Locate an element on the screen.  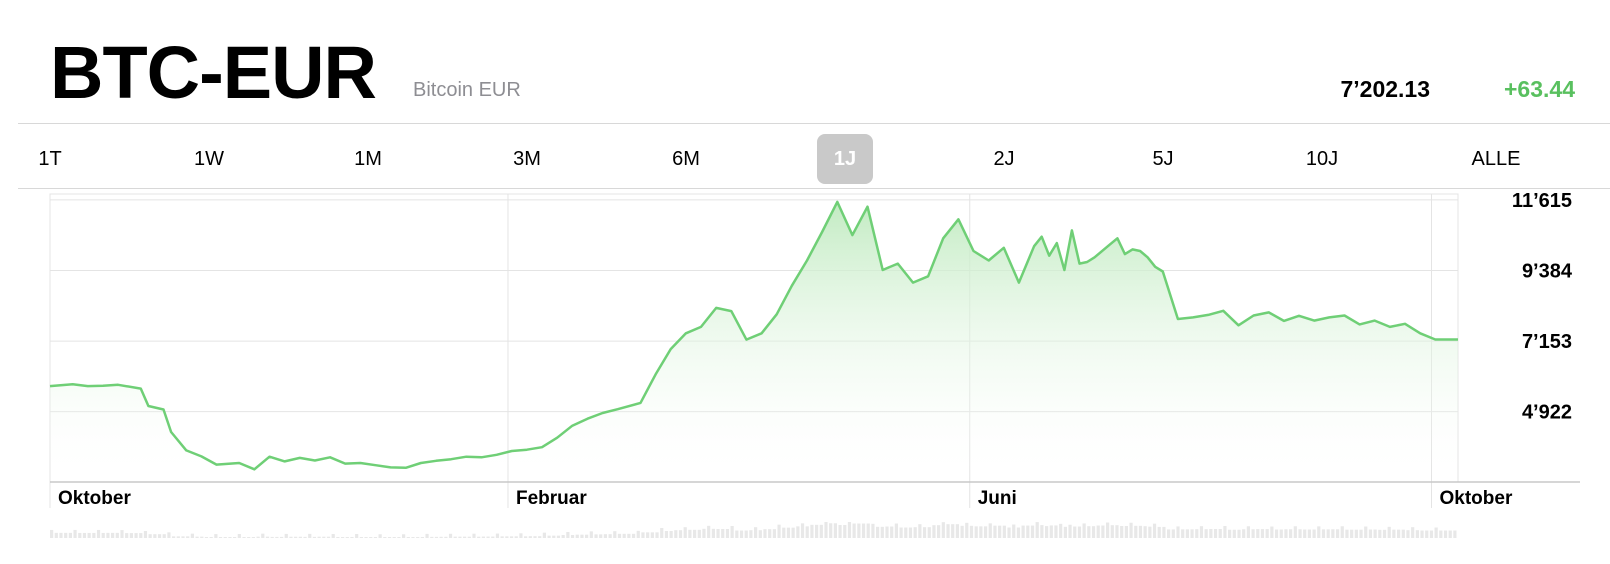
range-5j: 5J is located at coordinates (1163, 159).